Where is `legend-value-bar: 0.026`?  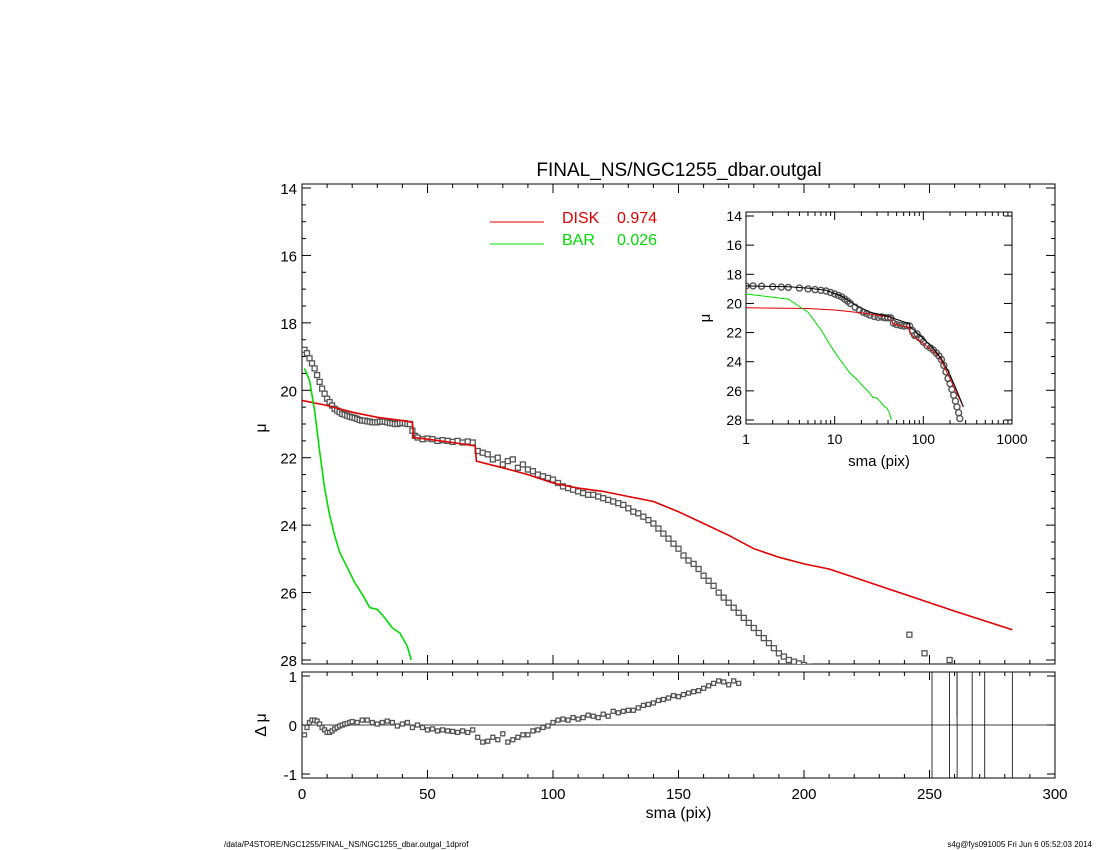
legend-value-bar: 0.026 is located at coordinates (637, 240).